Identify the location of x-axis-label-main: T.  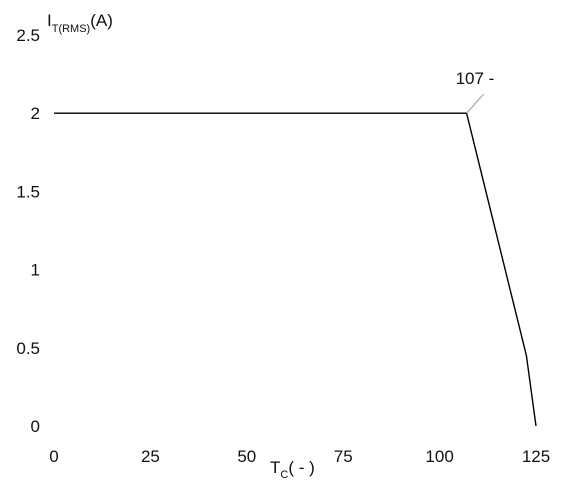
(275, 467).